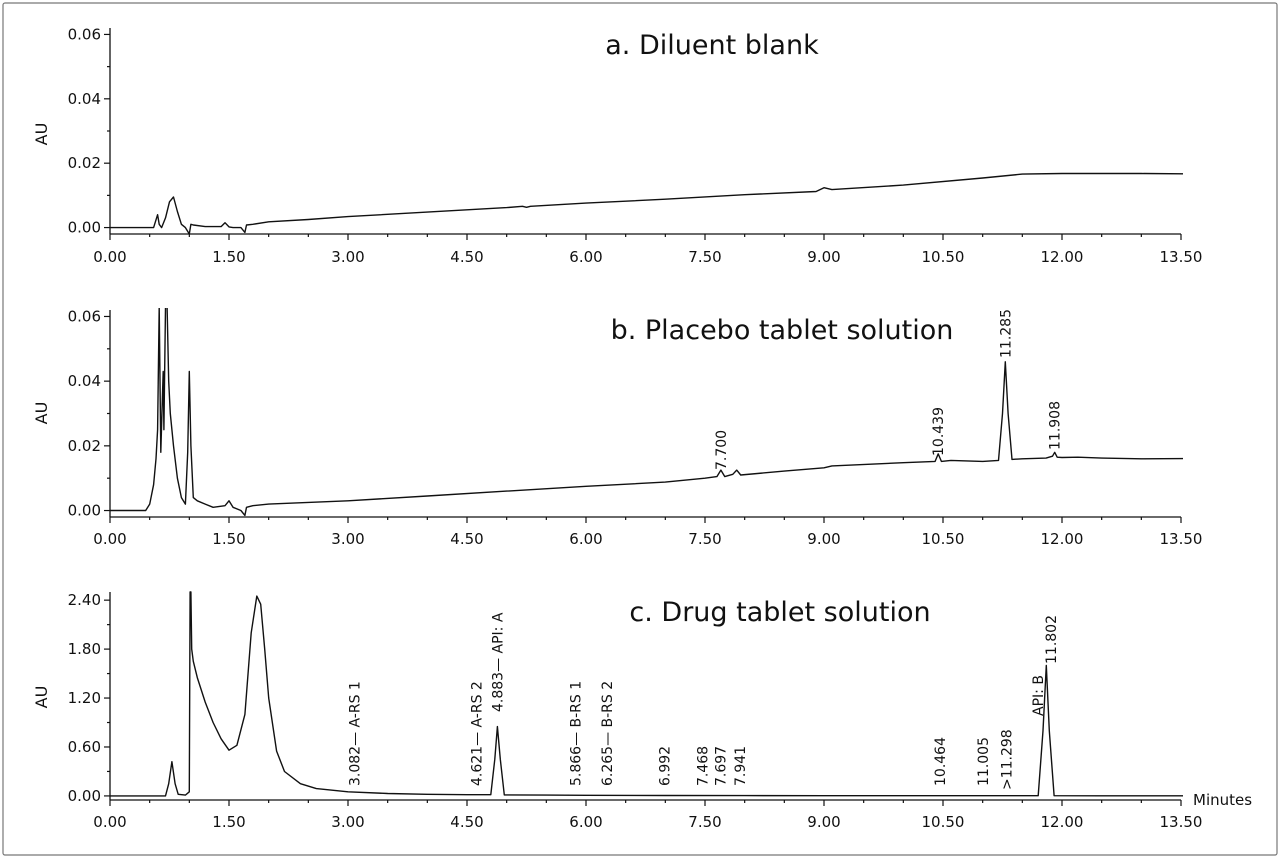  I want to click on peak-label: 7.697, so click(722, 766).